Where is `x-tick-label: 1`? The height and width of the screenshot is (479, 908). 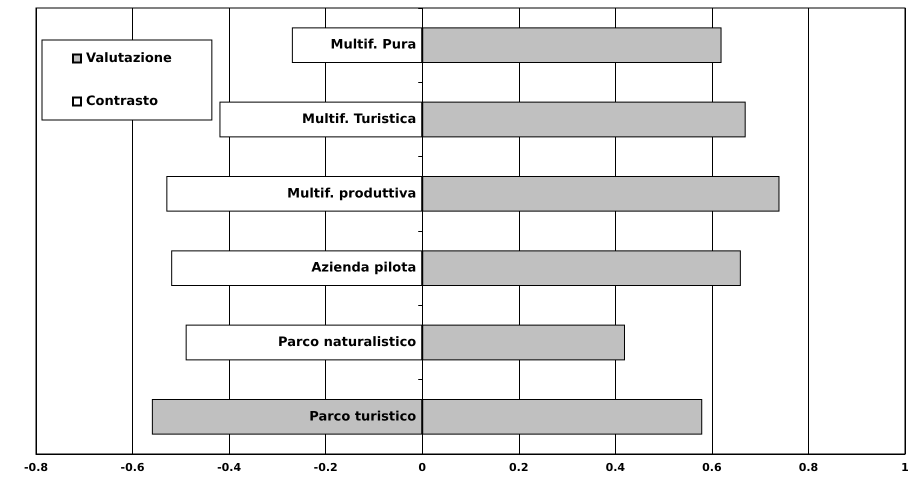 x-tick-label: 1 is located at coordinates (904, 467).